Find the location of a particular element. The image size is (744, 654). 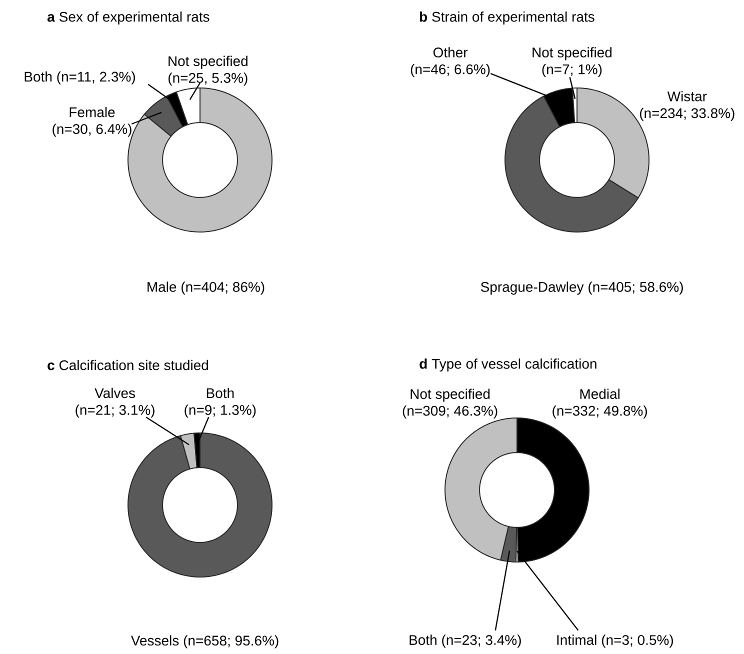

data-label: (n=25, 5.3%) is located at coordinates (208, 79).